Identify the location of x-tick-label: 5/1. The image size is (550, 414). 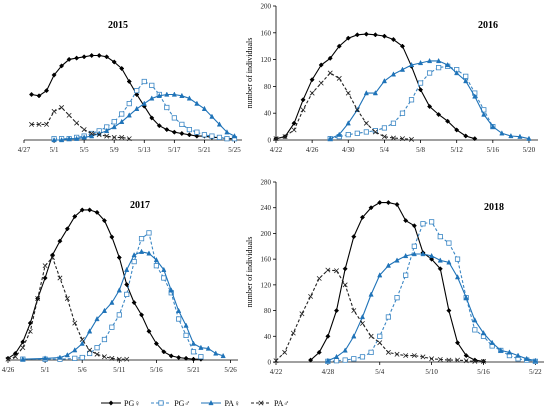
(54, 150).